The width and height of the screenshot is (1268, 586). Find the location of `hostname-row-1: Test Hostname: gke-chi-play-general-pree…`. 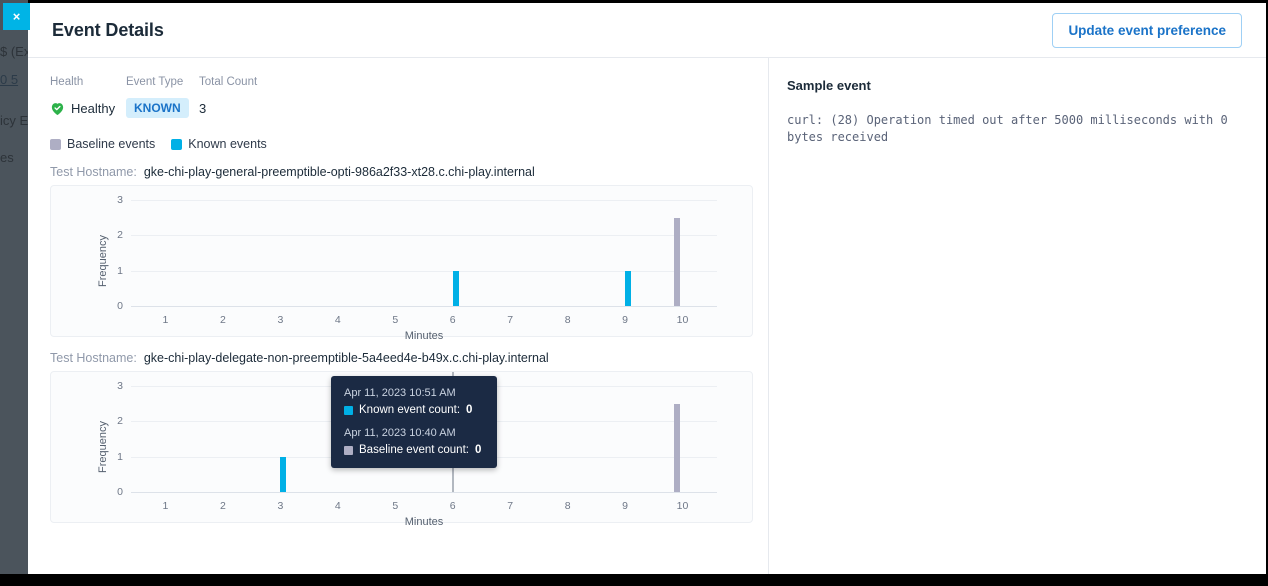

hostname-row-1: Test Hostname: gke-chi-play-general-pree… is located at coordinates (398, 172).